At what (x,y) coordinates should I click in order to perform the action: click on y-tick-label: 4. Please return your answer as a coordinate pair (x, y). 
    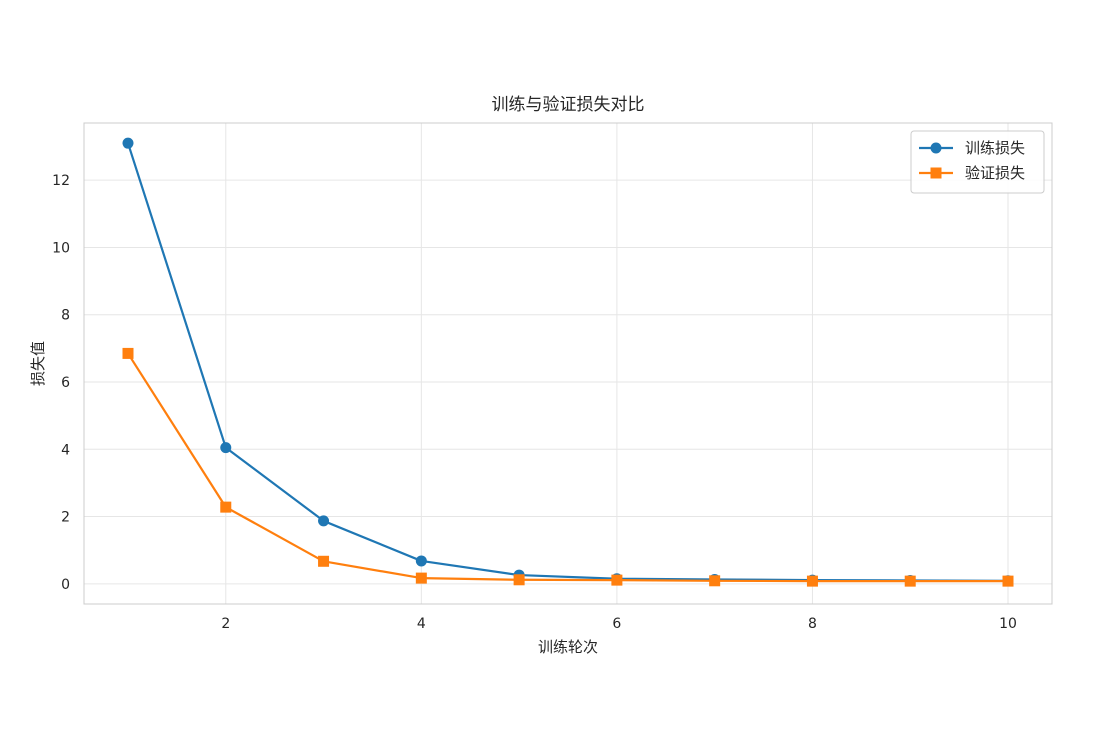
    Looking at the image, I should click on (65, 450).